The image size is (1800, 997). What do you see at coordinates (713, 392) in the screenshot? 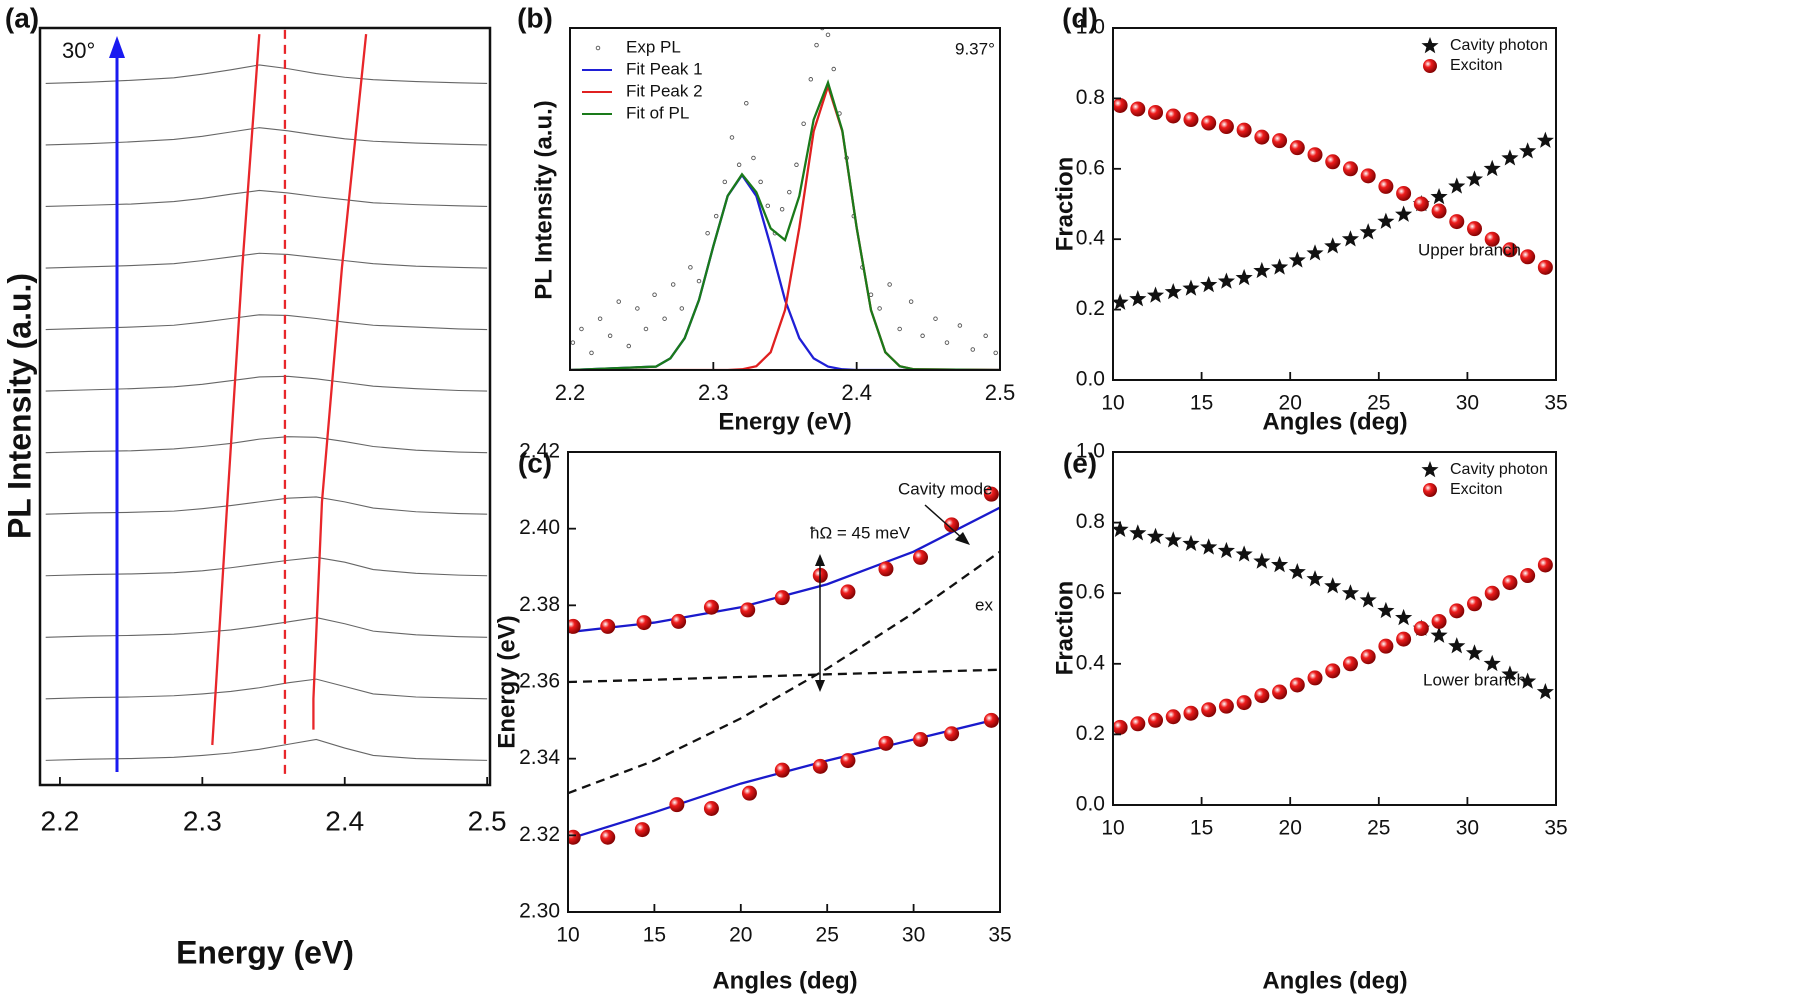
I see `x-tick-label: 2.3` at bounding box center [713, 392].